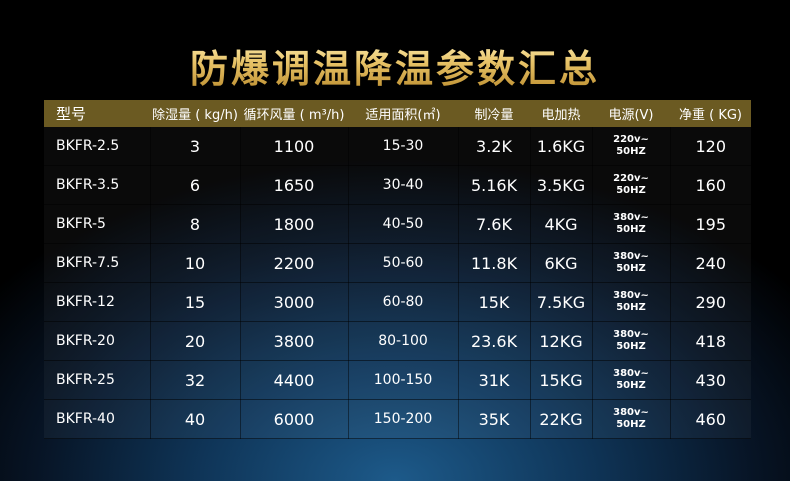 Image resolution: width=790 pixels, height=481 pixels. Describe the element at coordinates (561, 224) in the screenshot. I see `table-cell: 4KG` at that location.